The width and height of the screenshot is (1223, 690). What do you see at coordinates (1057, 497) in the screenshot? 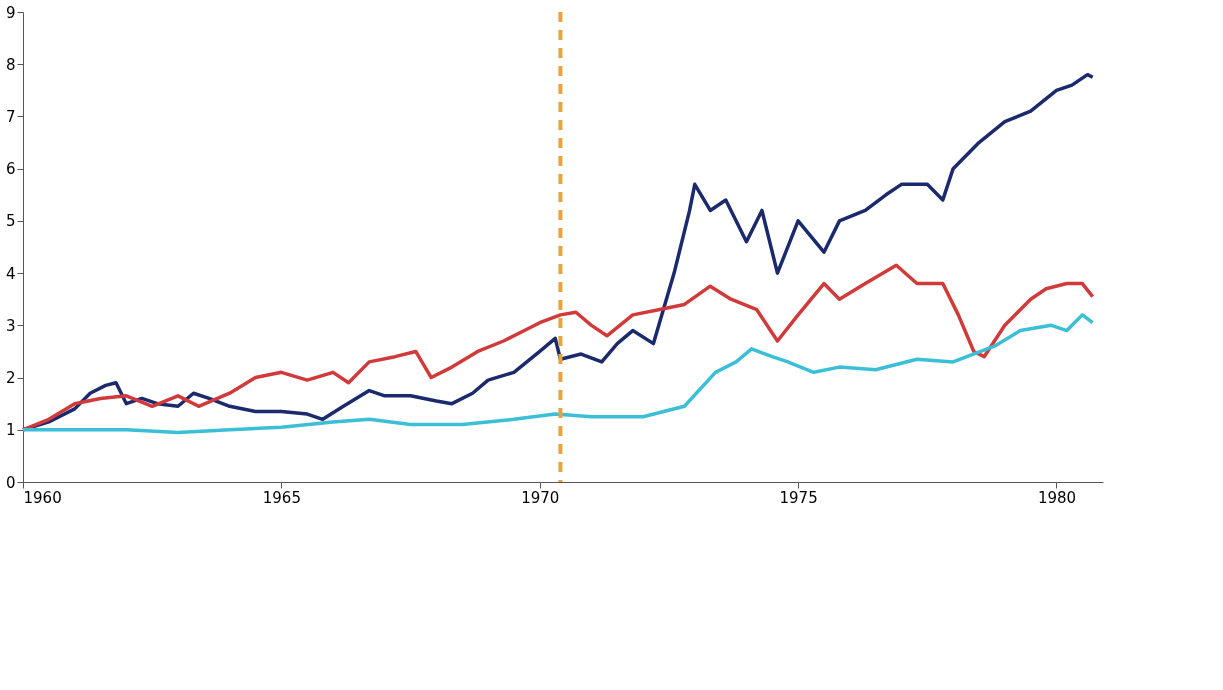
I see `x-tick-label: 1980` at bounding box center [1057, 497].